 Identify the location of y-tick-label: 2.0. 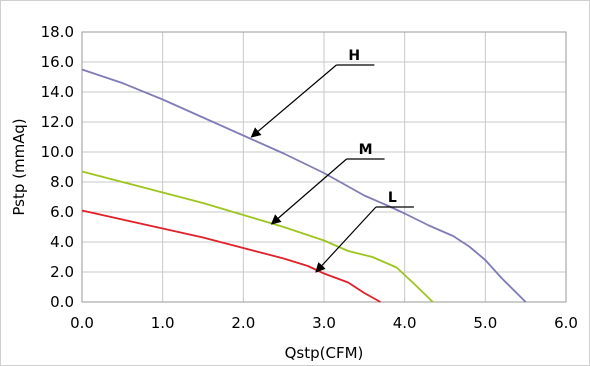
(62, 272).